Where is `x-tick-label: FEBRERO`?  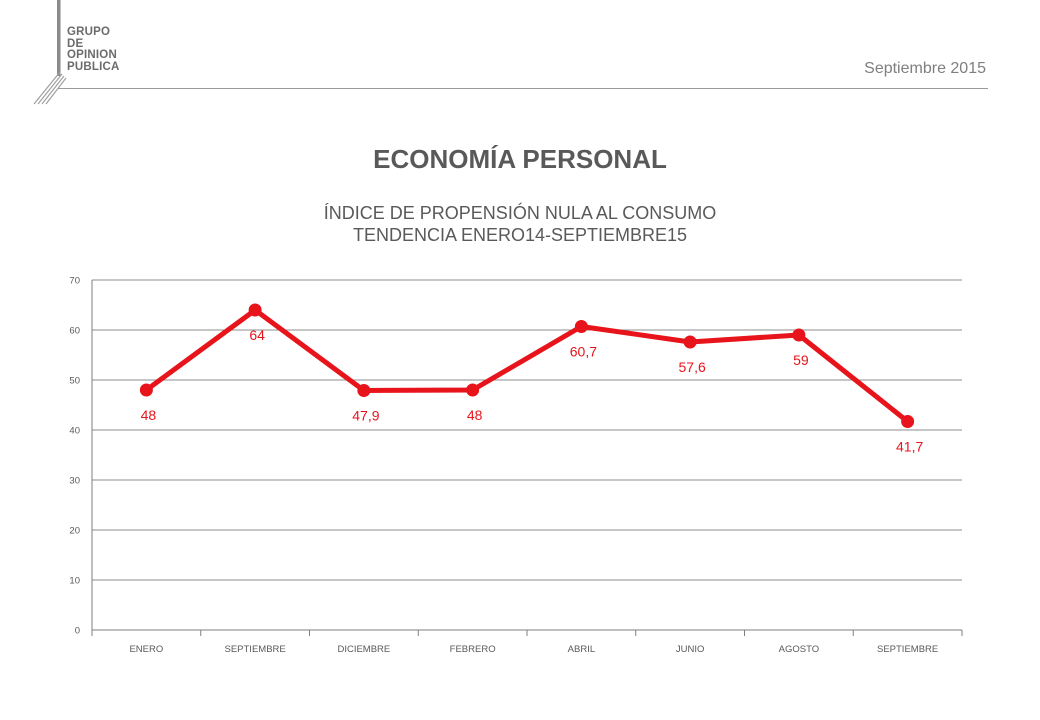 x-tick-label: FEBRERO is located at coordinates (473, 649).